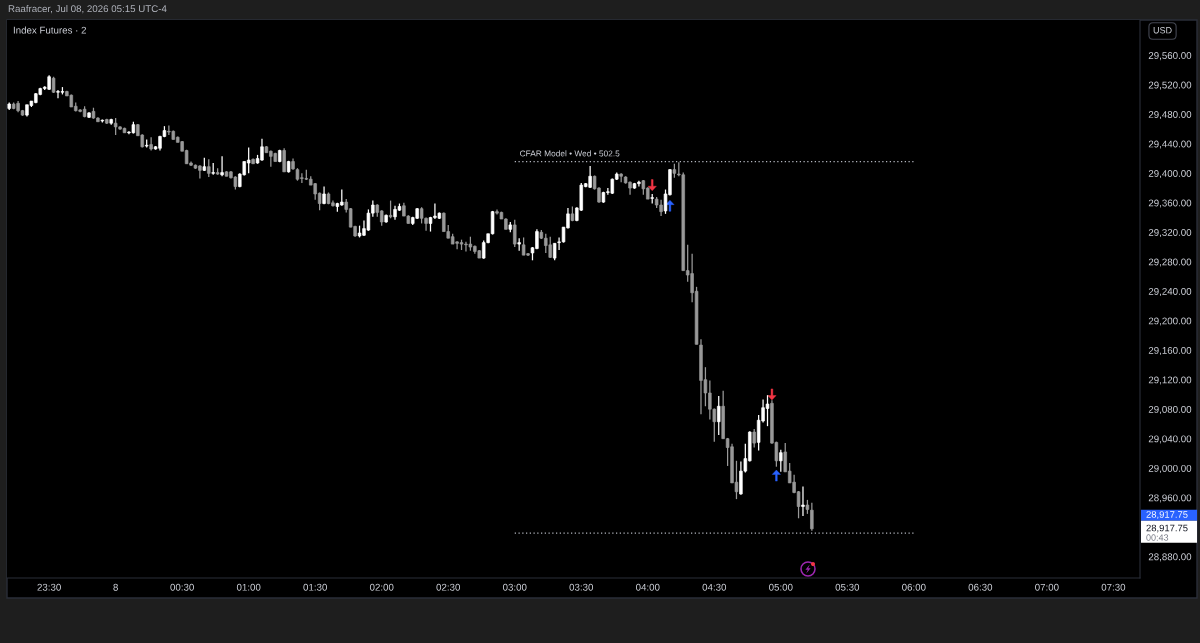 Image resolution: width=1200 pixels, height=643 pixels. Describe the element at coordinates (1170, 321) in the screenshot. I see `y-tick-label: 29,200.00` at that location.